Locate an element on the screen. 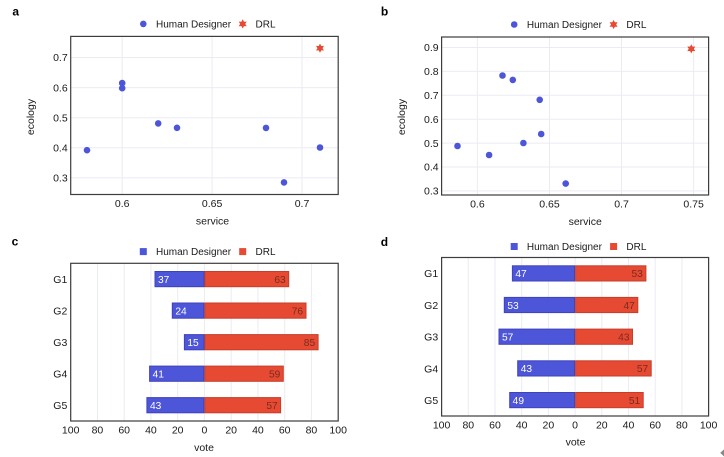 This screenshot has height=457, width=724. svg-text: 41 is located at coordinates (159, 374).